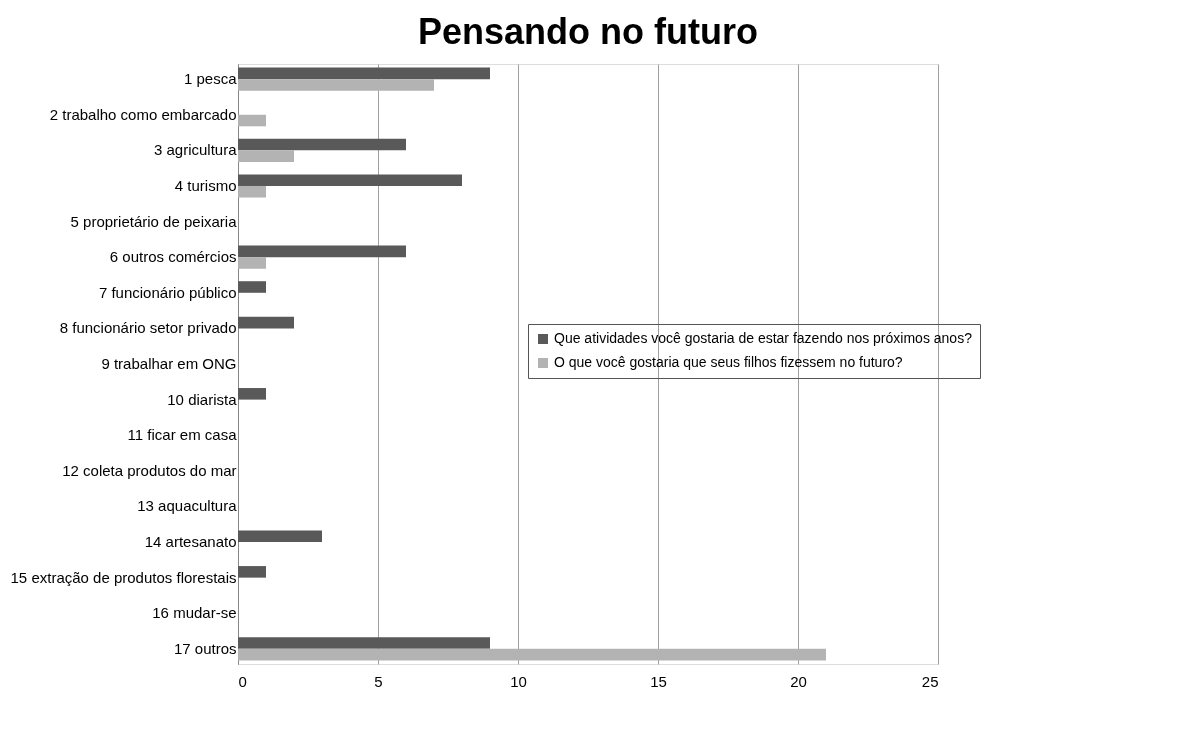  Describe the element at coordinates (798, 681) in the screenshot. I see `x-tick-label: 20` at that location.